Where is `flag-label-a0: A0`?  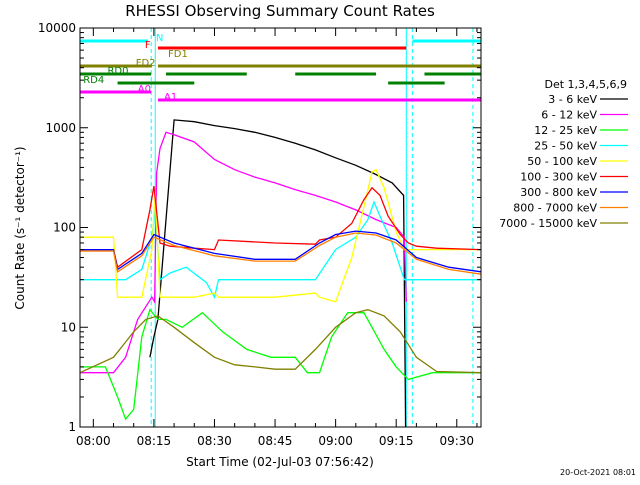 flag-label-a0: A0 is located at coordinates (144, 89).